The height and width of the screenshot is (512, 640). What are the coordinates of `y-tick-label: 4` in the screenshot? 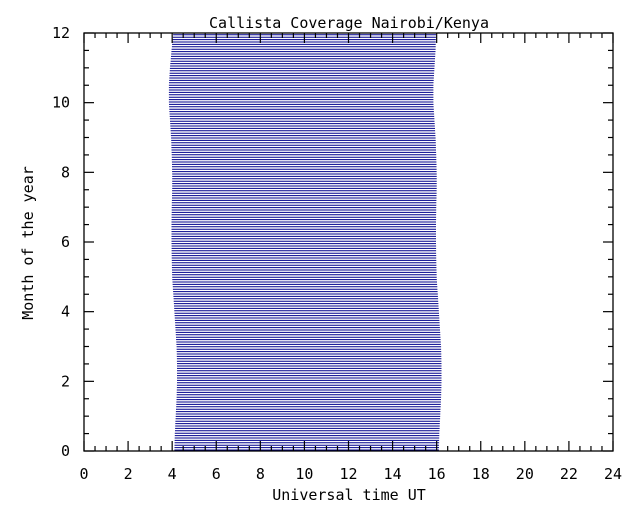 It's located at (65, 312).